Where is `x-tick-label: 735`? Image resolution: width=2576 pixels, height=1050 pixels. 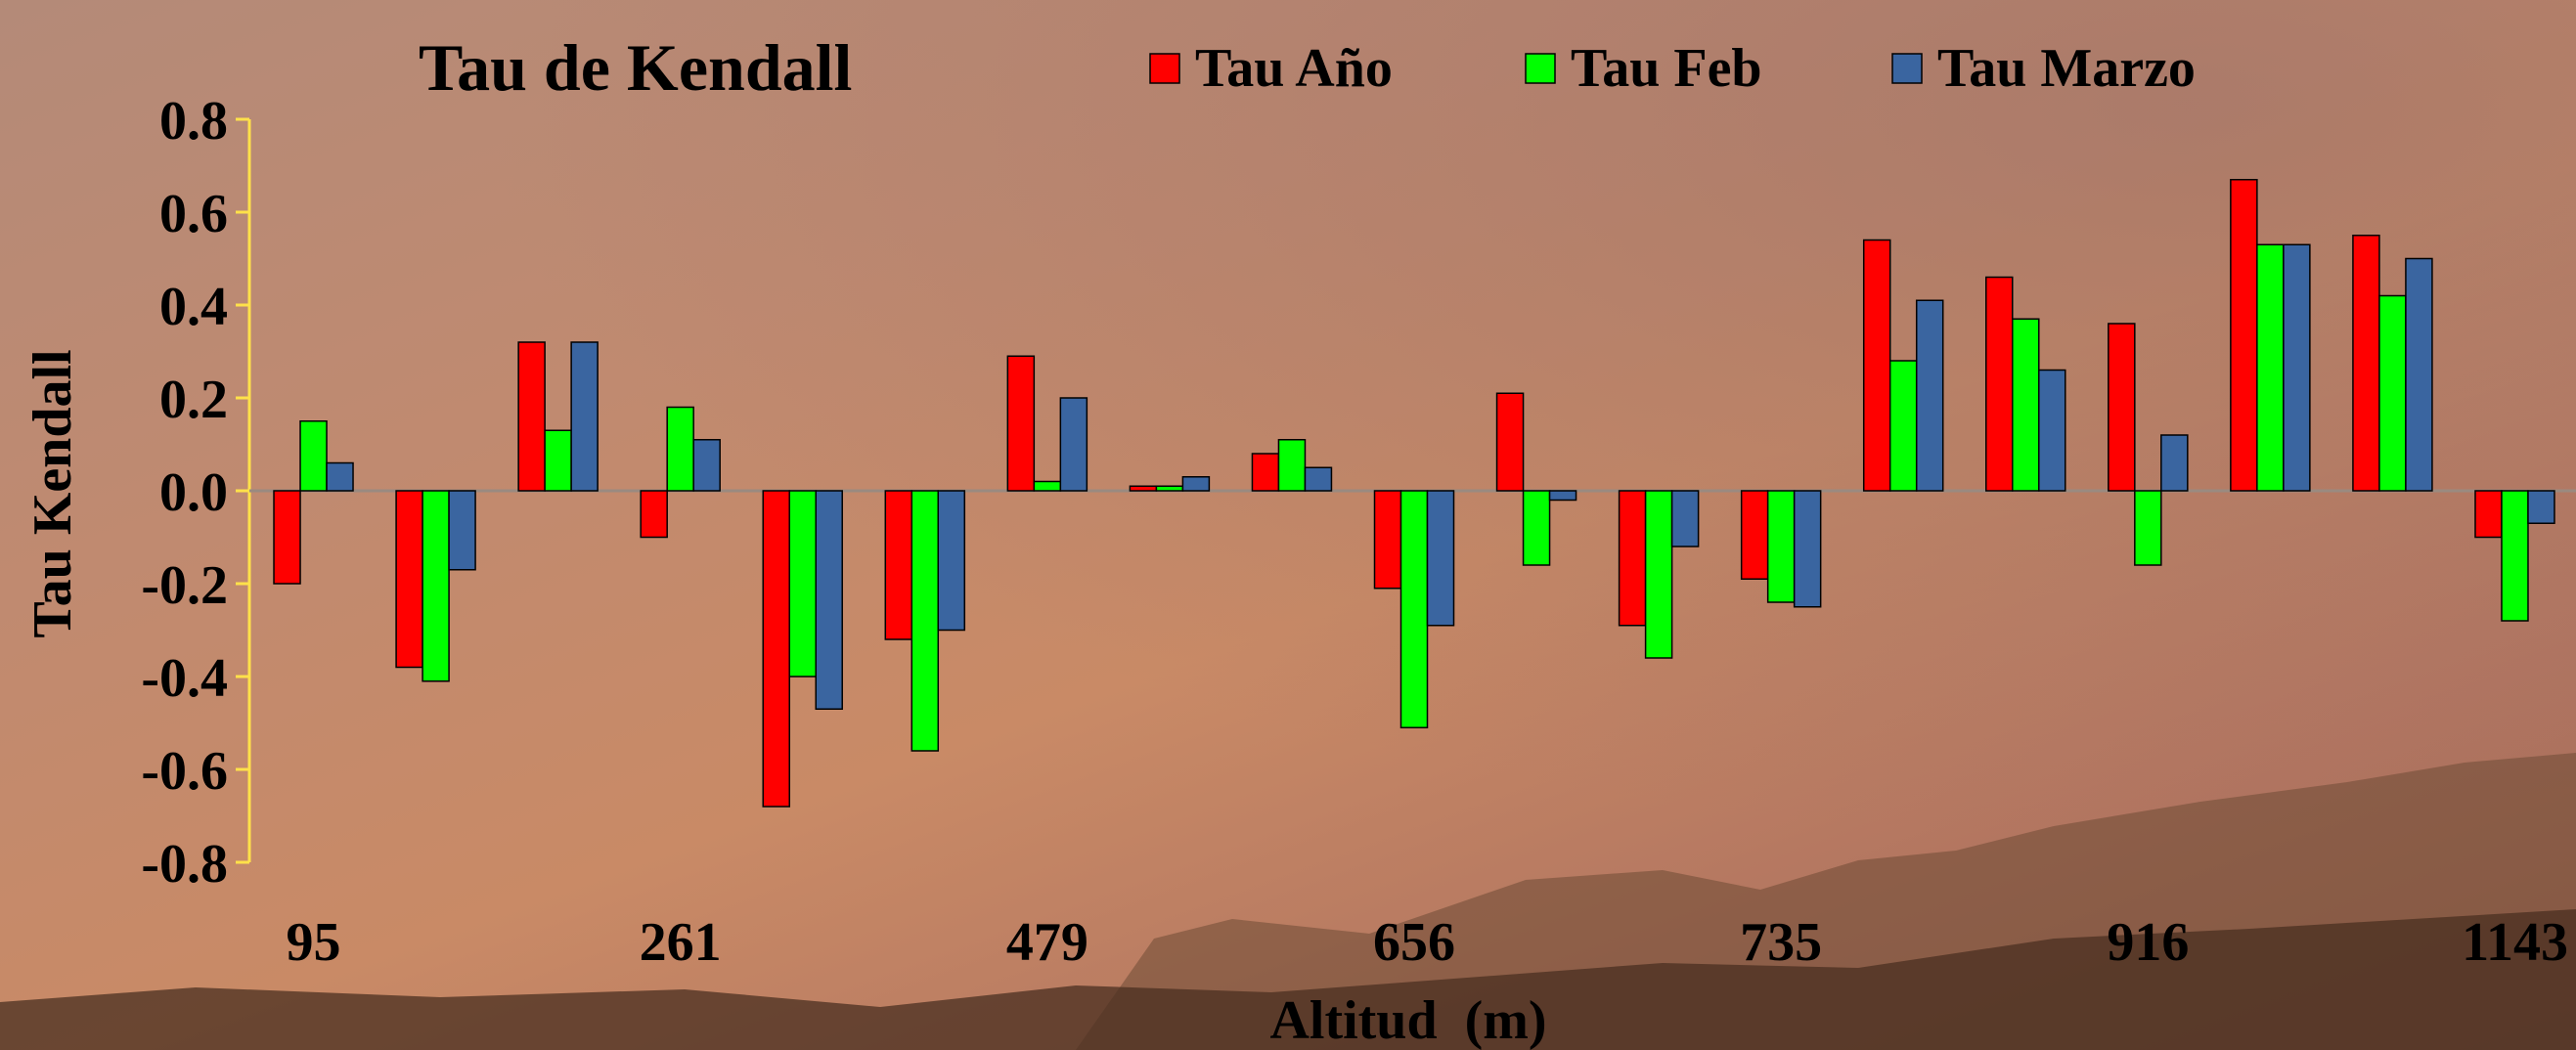
x-tick-label: 735 is located at coordinates (1781, 943).